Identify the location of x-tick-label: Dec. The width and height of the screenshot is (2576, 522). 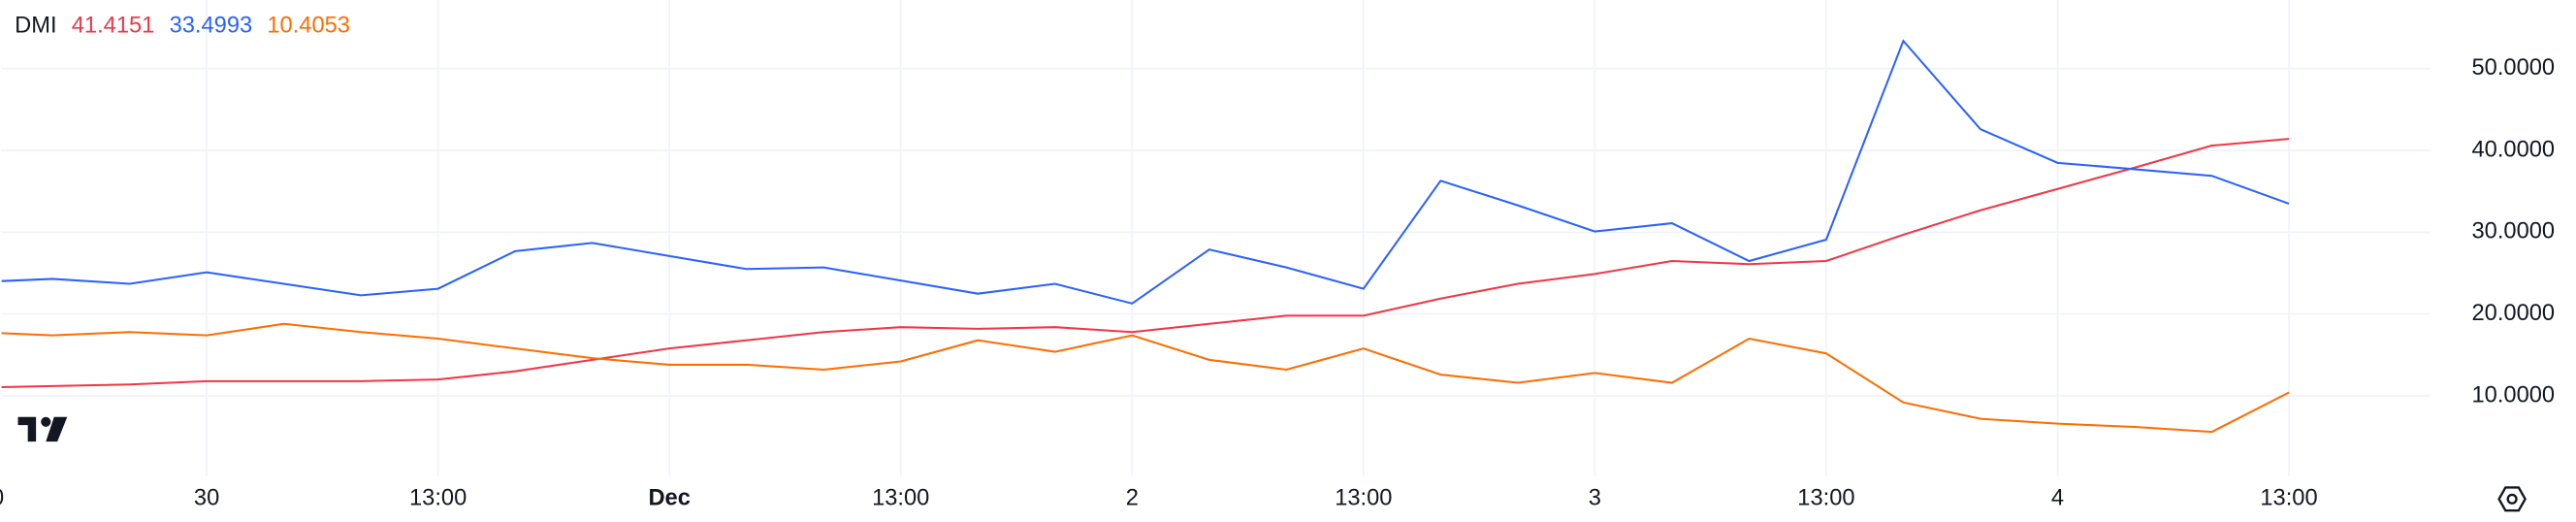
(669, 499).